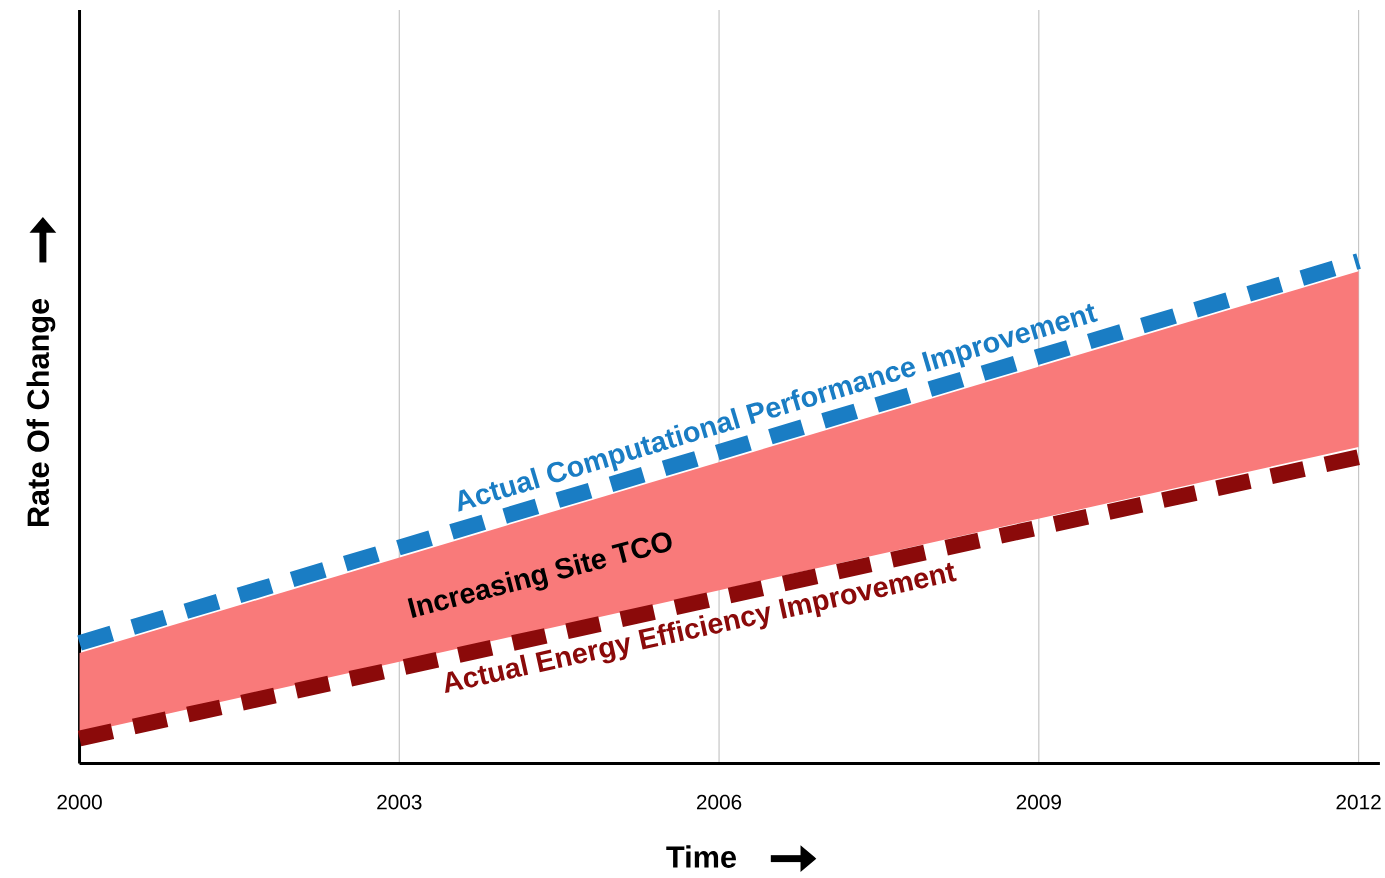  What do you see at coordinates (399, 802) in the screenshot?
I see `x-tick-label: 2003` at bounding box center [399, 802].